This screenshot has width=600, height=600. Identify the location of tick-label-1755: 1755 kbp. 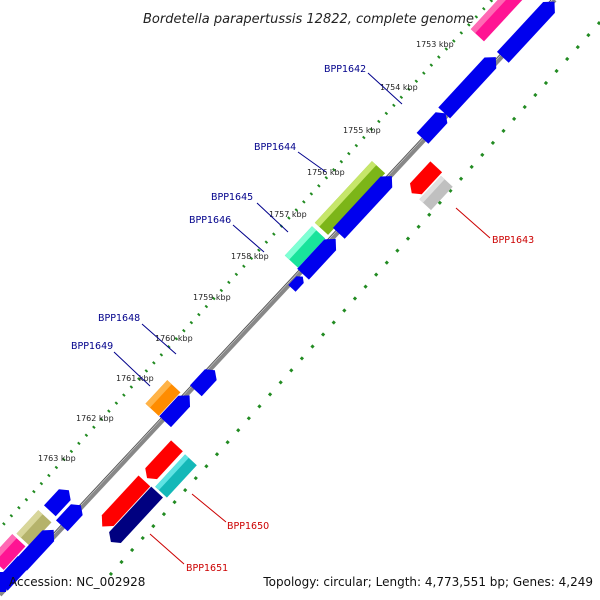
(362, 130).